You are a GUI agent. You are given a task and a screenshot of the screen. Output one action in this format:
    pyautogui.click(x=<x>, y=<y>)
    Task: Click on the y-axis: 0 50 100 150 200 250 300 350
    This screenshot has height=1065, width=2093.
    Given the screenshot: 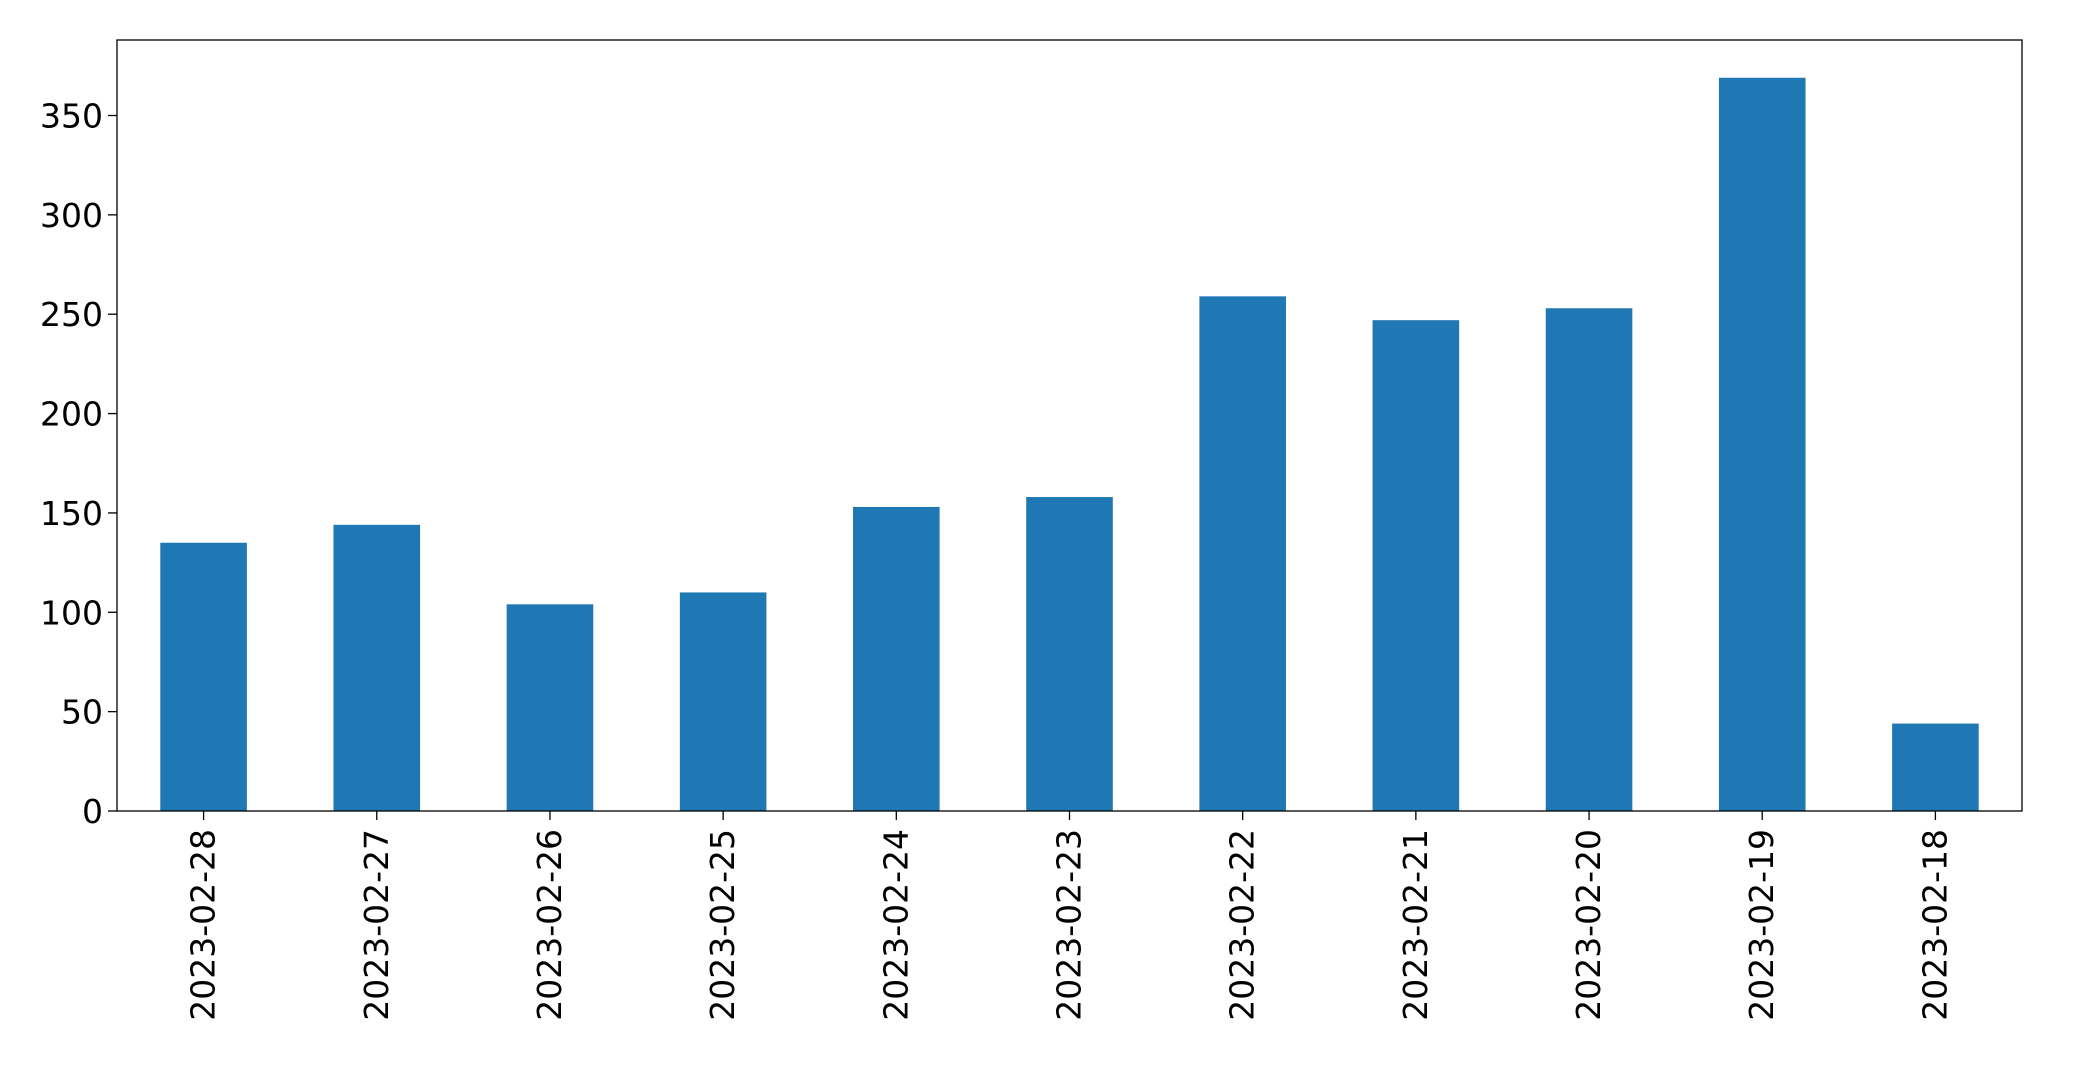 What is the action you would take?
    pyautogui.click(x=78, y=464)
    